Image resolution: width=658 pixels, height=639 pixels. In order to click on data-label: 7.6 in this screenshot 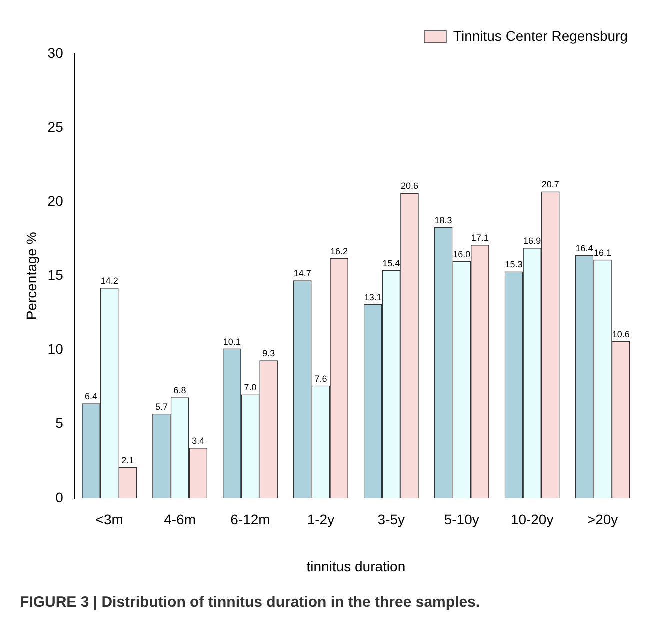, I will do `click(321, 379)`.